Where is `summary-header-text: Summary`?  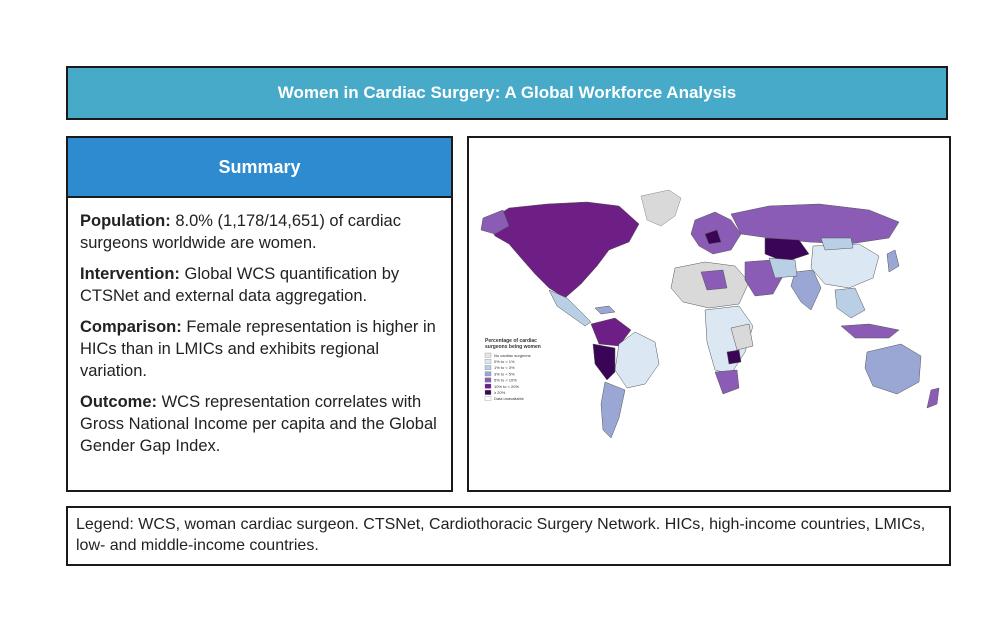
summary-header-text: Summary is located at coordinates (259, 166).